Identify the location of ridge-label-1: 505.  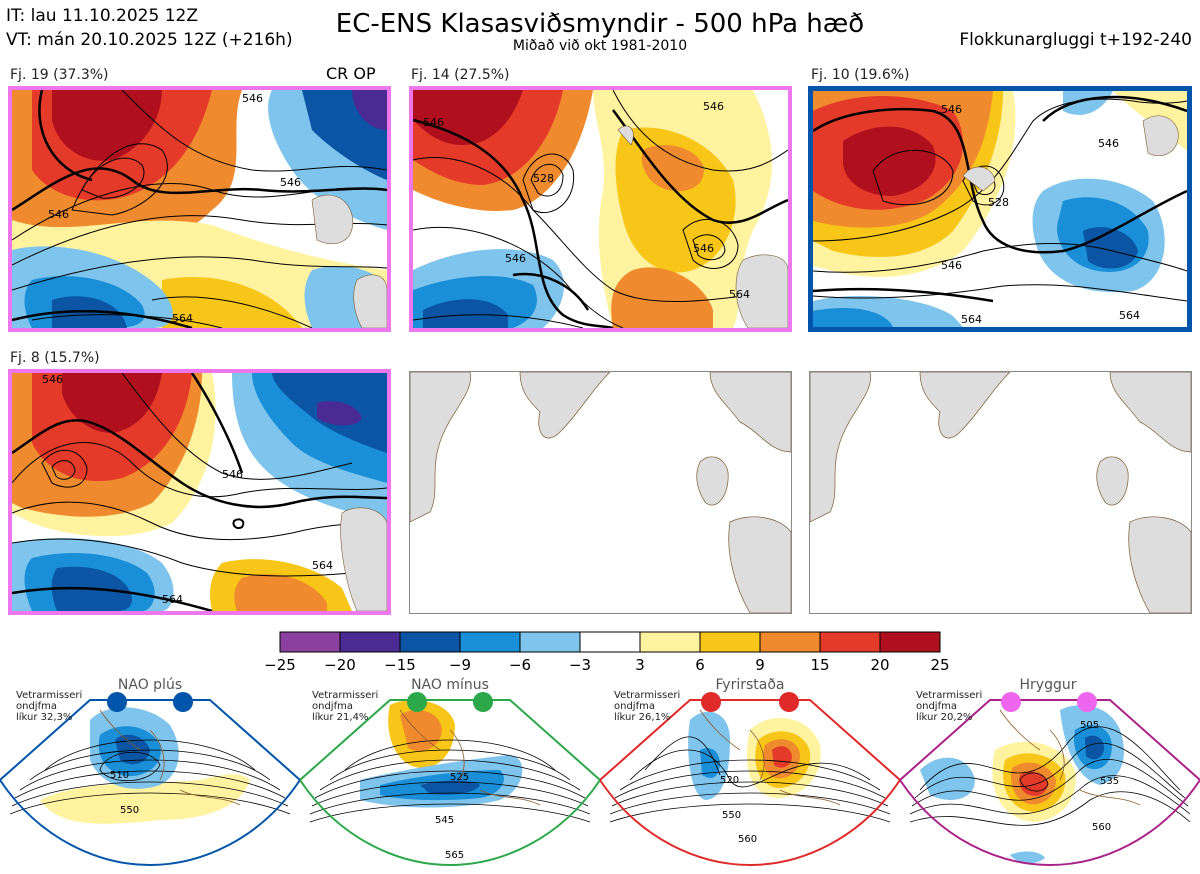
(1089, 725).